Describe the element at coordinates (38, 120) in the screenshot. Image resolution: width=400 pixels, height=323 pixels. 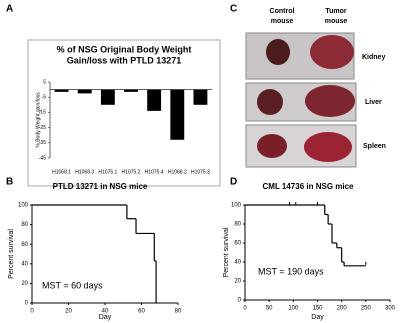
I see `y-axis-label: % Body Weight gain/loss` at that location.